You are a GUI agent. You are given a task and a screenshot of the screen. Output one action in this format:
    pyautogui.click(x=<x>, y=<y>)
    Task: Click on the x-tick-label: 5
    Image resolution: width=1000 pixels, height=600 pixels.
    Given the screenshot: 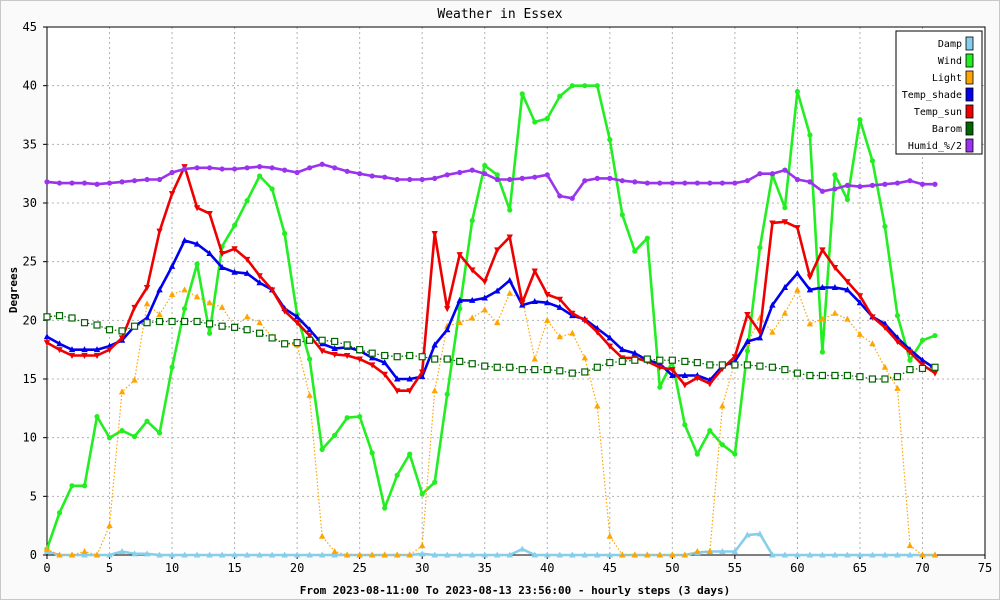 What is the action you would take?
    pyautogui.click(x=109, y=568)
    